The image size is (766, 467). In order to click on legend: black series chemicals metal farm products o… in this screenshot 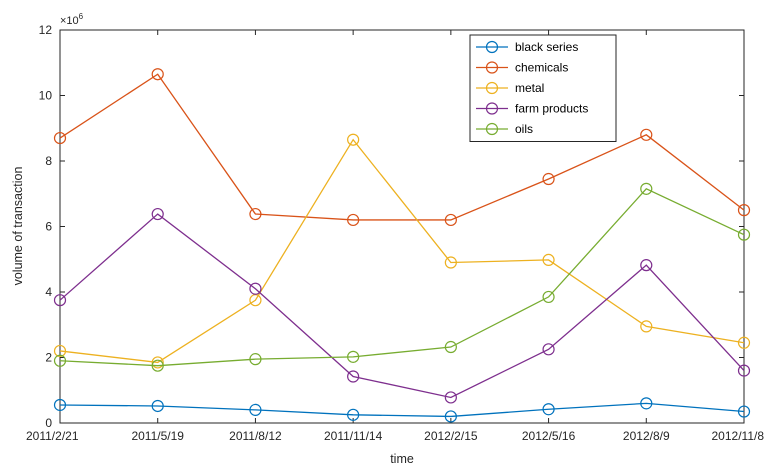, I will do `click(543, 88)`.